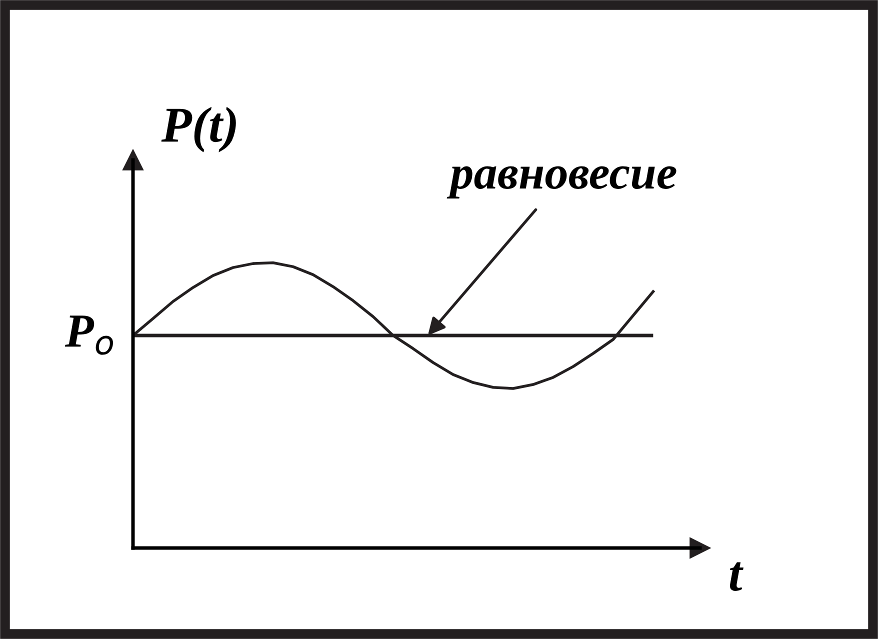 This screenshot has height=639, width=878. I want to click on y-axis-title: P(t), so click(198, 129).